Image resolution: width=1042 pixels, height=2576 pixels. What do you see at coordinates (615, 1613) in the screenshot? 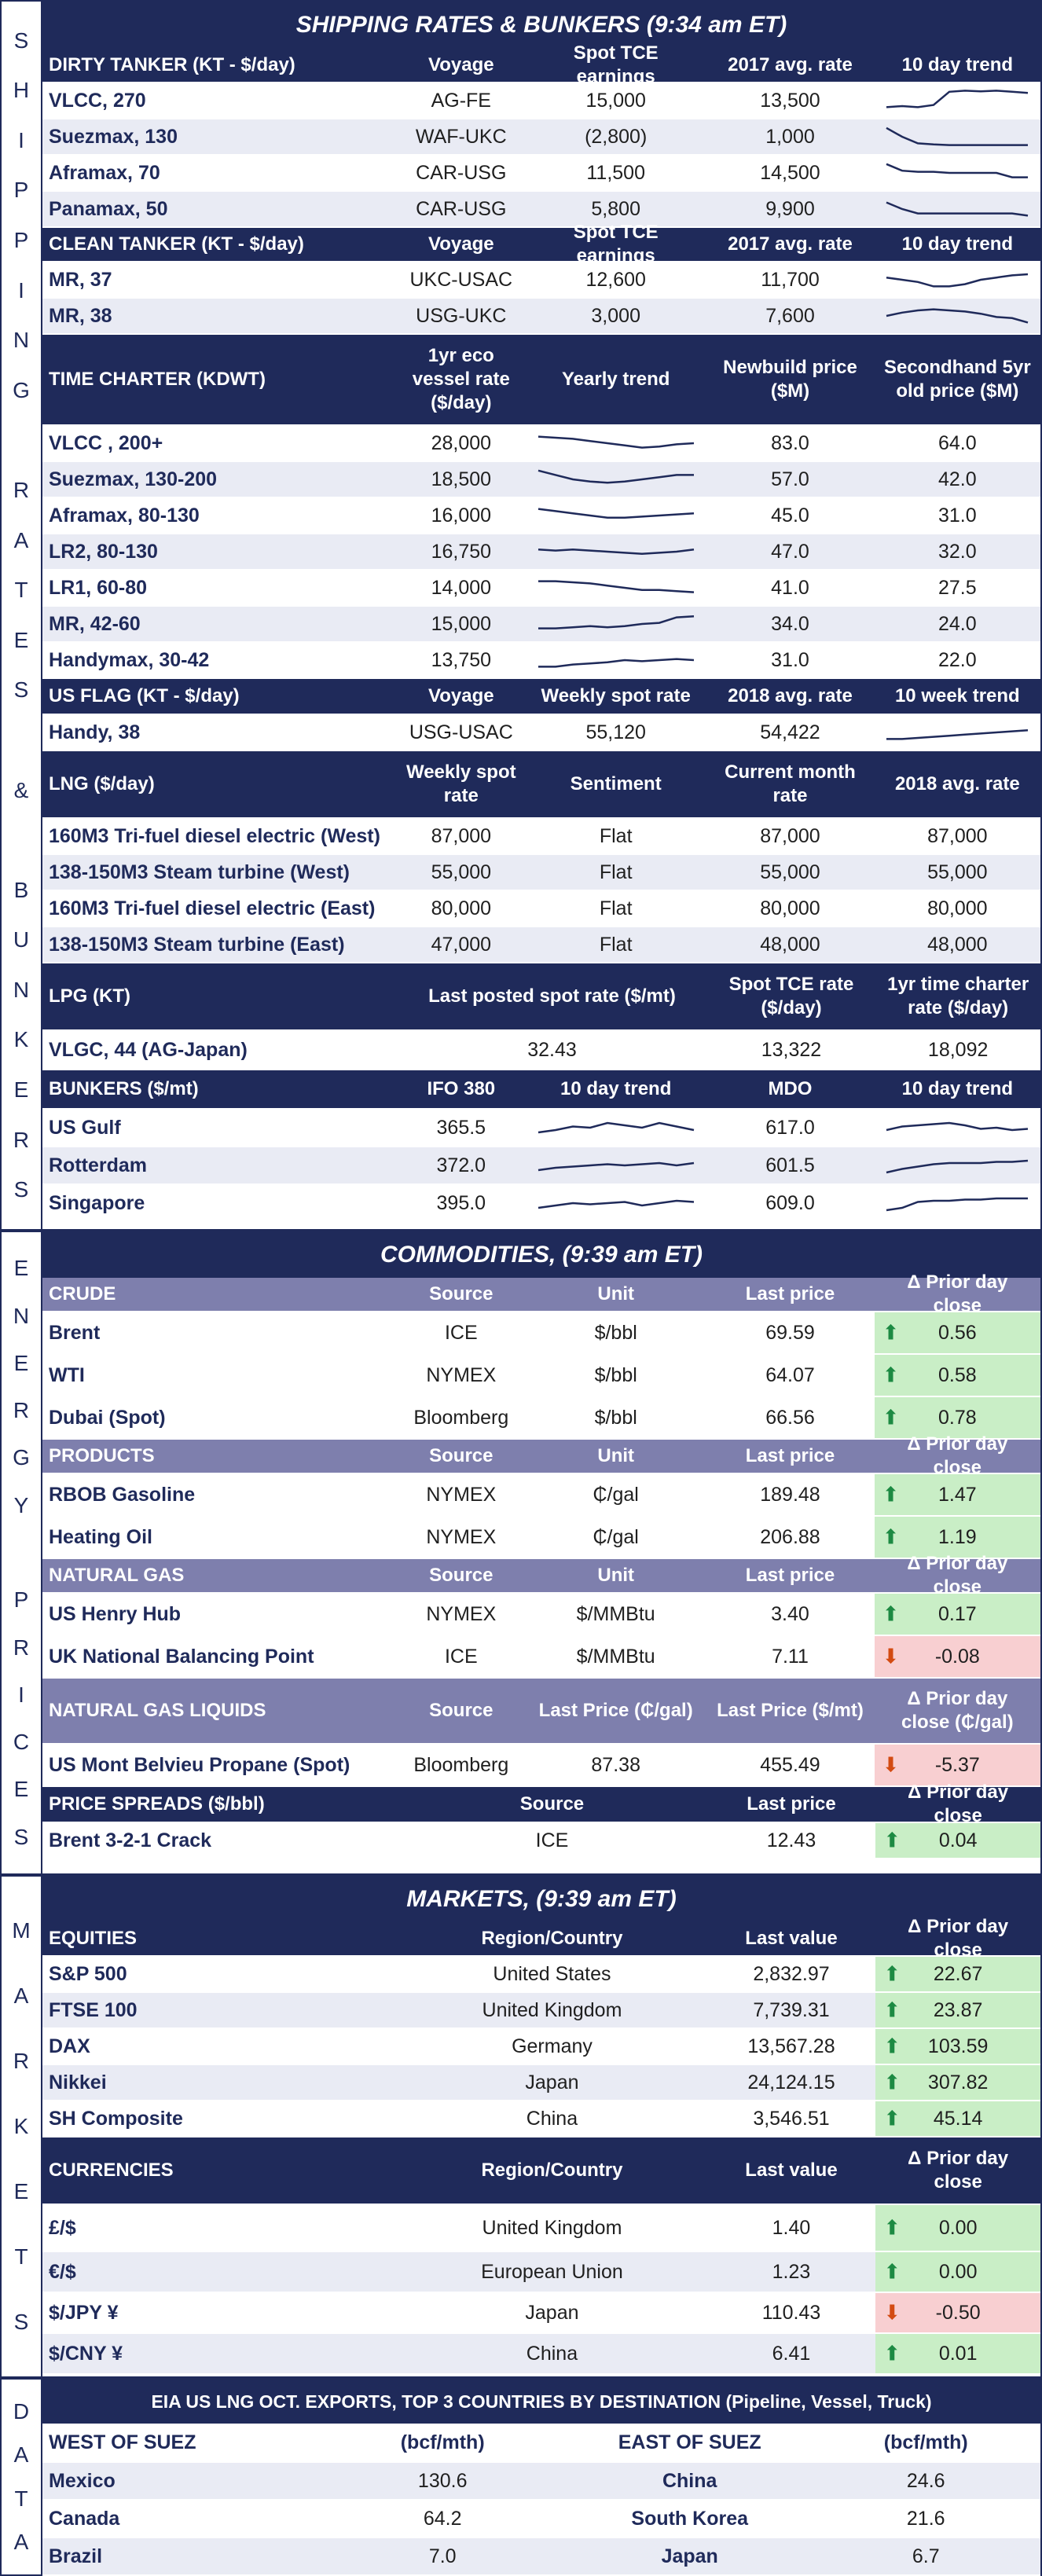
I see `unit: $/MMBtu` at bounding box center [615, 1613].